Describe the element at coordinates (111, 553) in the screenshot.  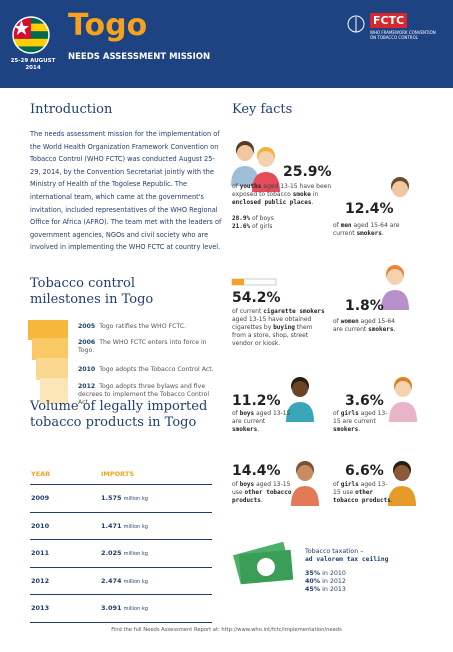
I see `import-value: 2.025` at that location.